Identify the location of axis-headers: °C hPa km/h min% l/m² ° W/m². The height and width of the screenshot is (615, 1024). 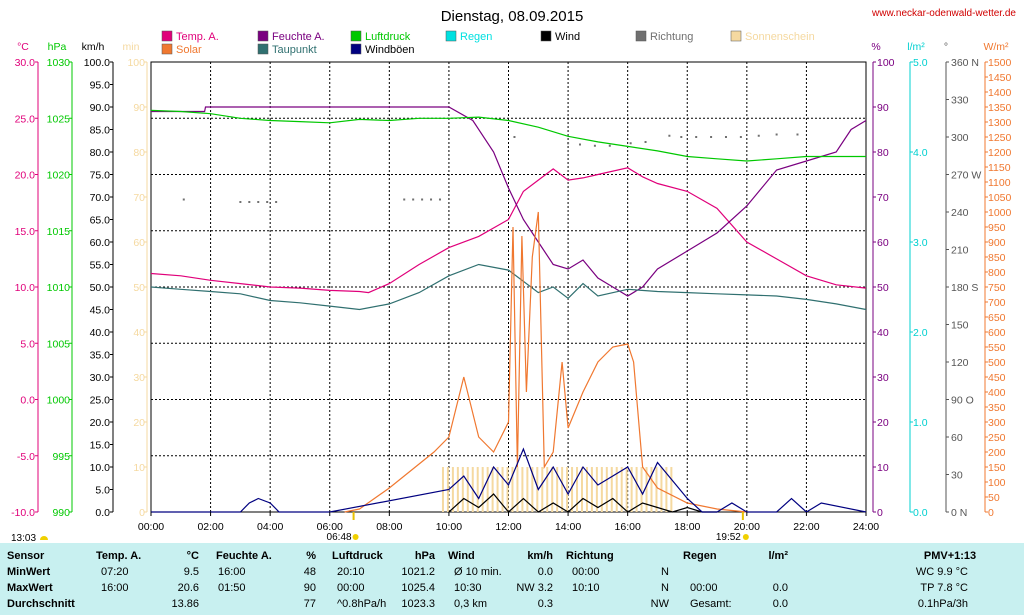
(513, 47).